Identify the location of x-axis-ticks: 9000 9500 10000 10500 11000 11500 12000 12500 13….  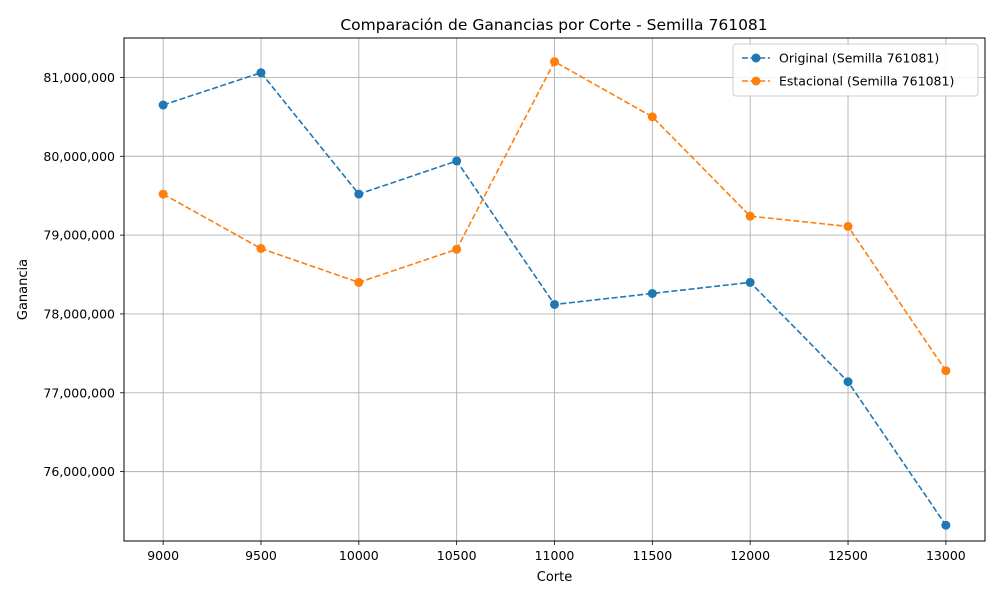
(556, 552).